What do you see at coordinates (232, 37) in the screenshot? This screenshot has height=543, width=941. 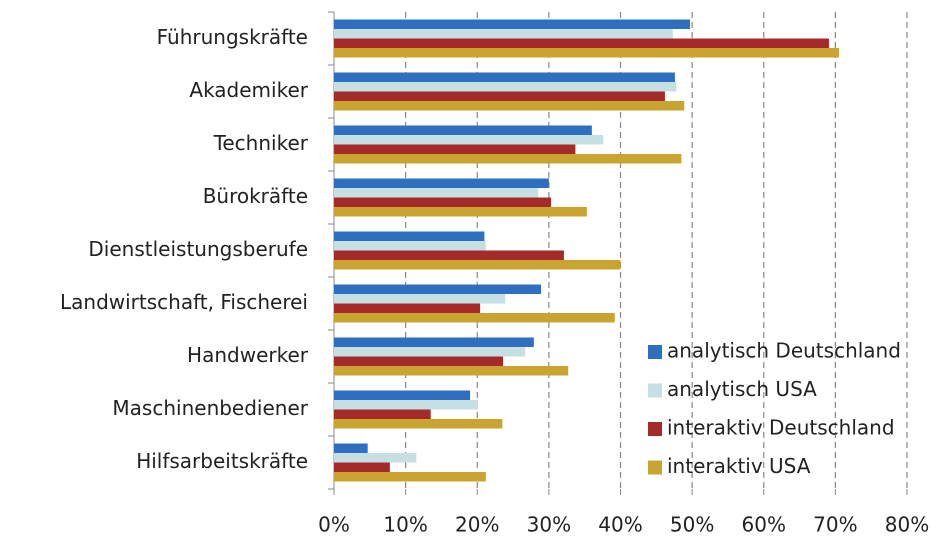 I see `y-tick-label: Führungskräfte` at bounding box center [232, 37].